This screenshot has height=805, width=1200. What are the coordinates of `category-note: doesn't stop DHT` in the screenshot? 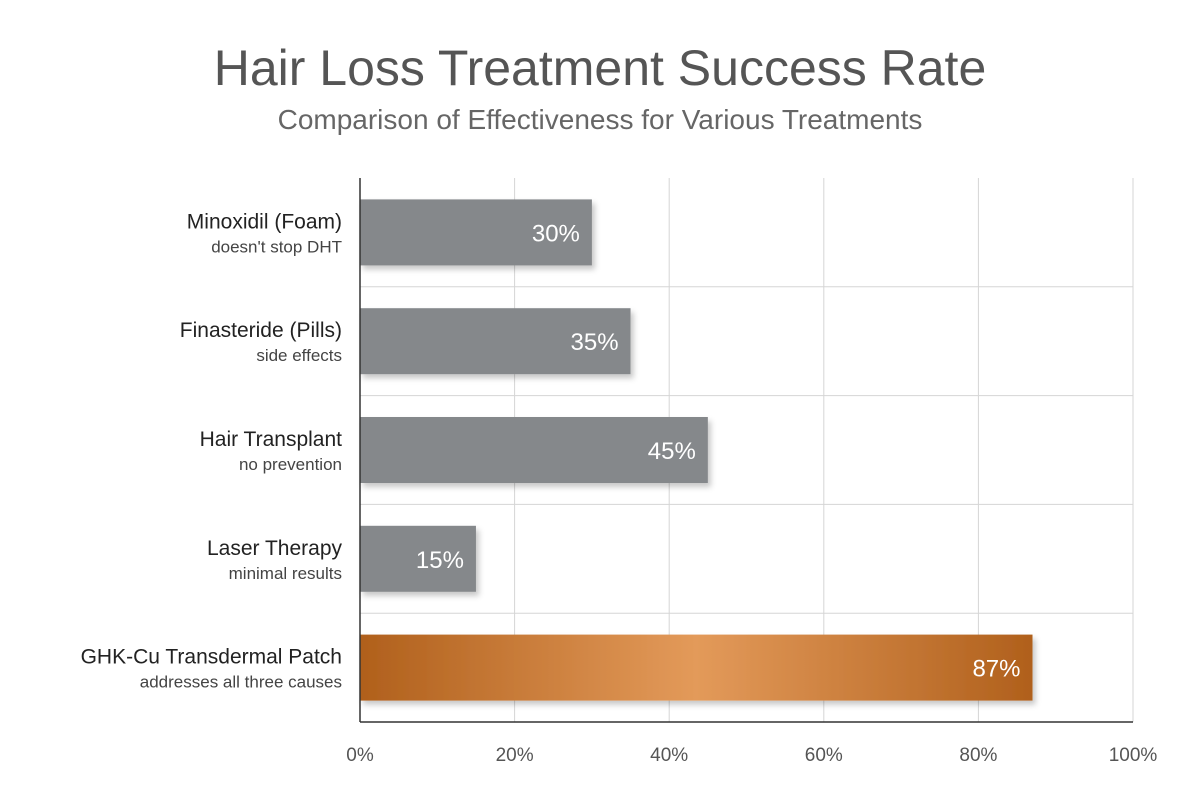 It's located at (276, 246).